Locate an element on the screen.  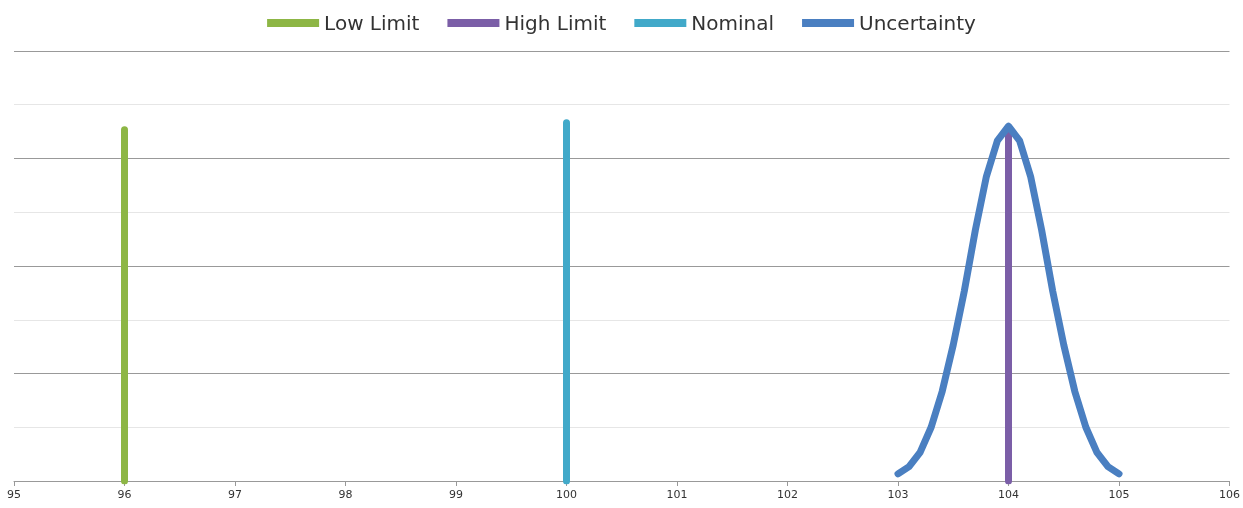
x-tick-label: 95 is located at coordinates (14, 494).